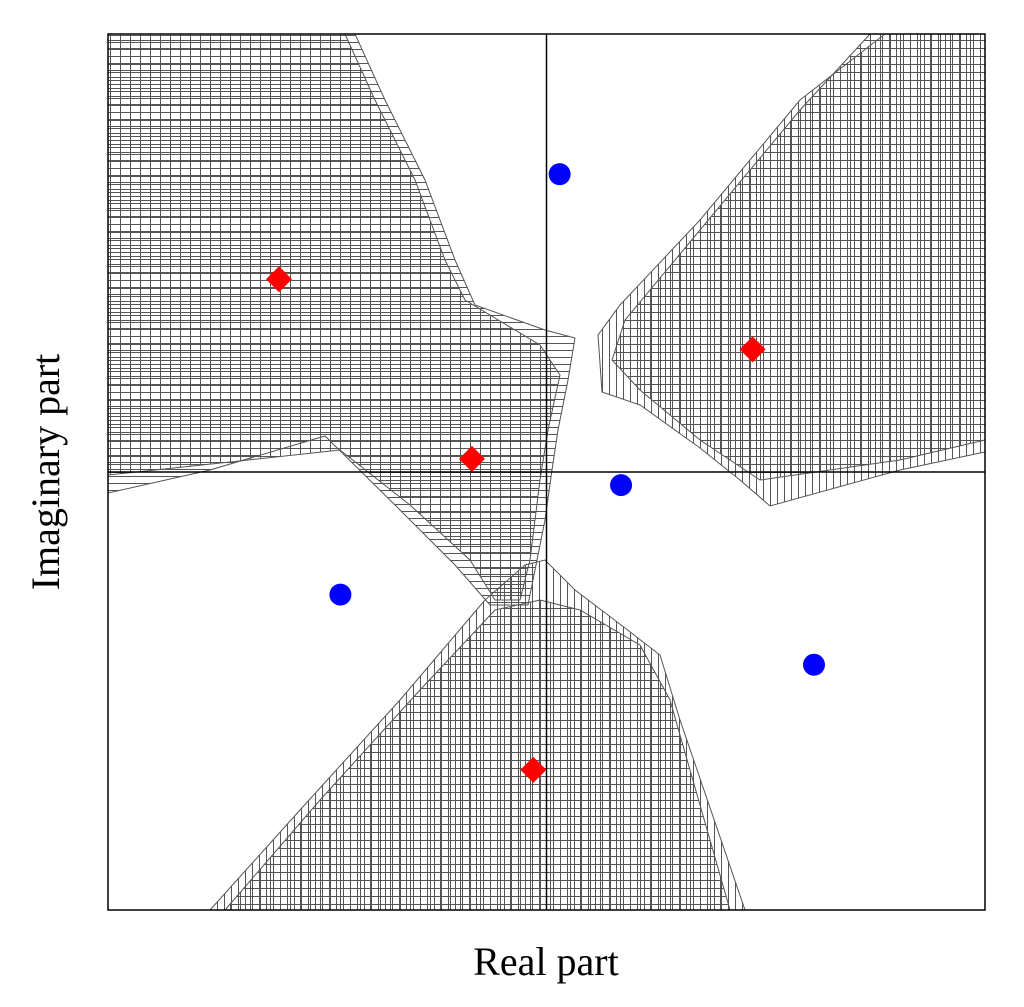  I want to click on y-axis-label: Imaginary part, so click(45, 472).